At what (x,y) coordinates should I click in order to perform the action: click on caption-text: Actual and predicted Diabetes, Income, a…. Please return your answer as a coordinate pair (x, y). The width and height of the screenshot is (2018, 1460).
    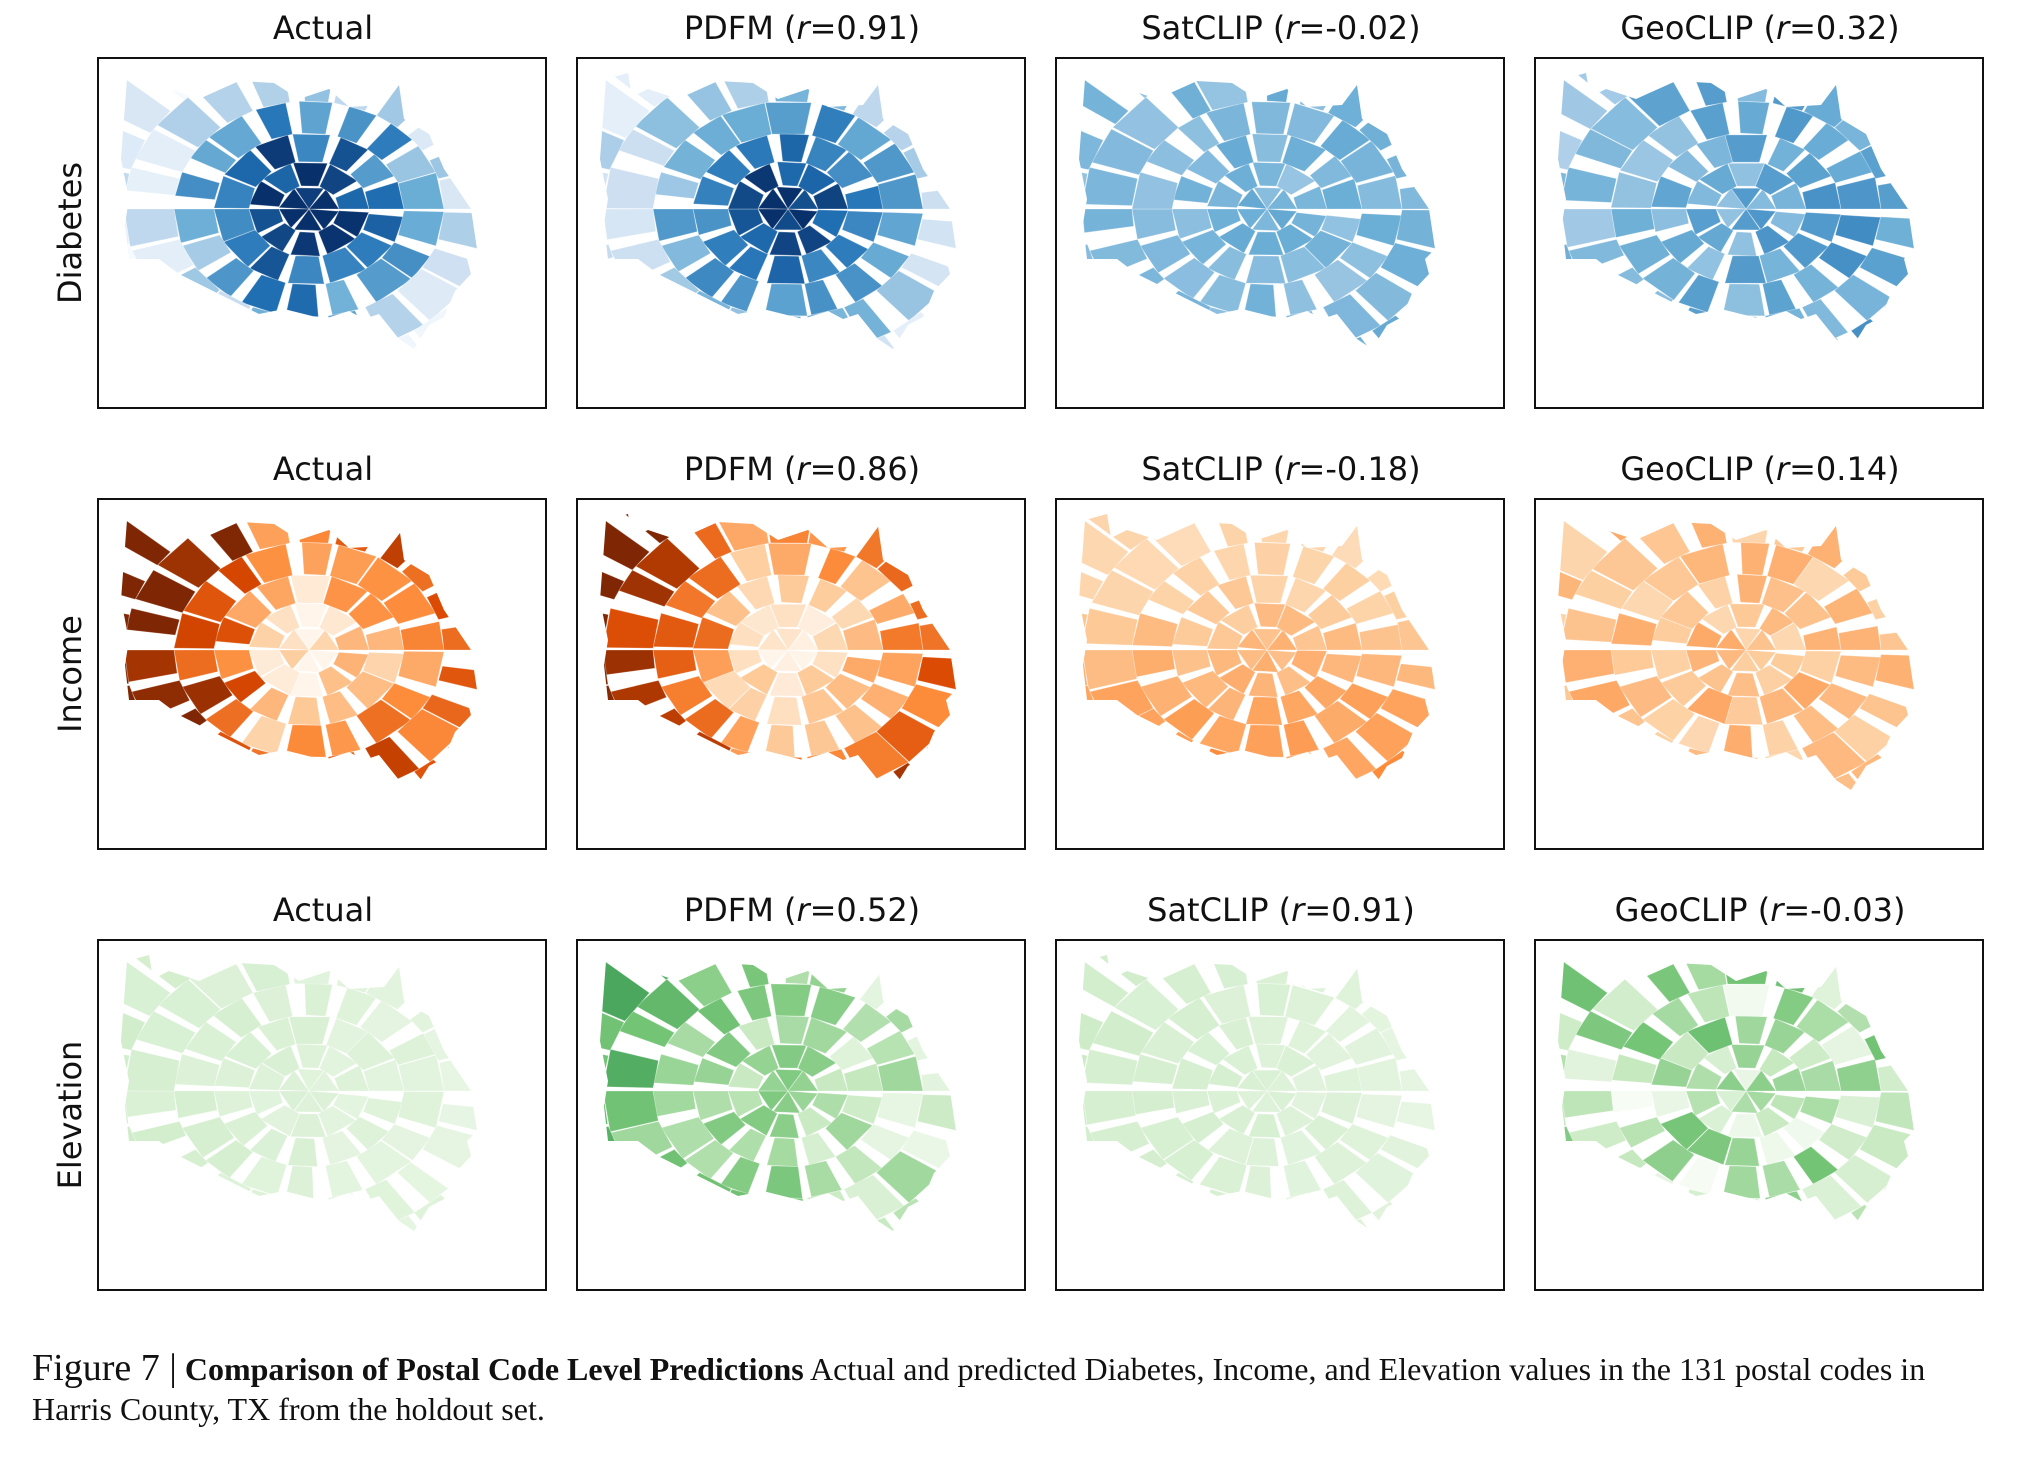
    Looking at the image, I should click on (979, 1389).